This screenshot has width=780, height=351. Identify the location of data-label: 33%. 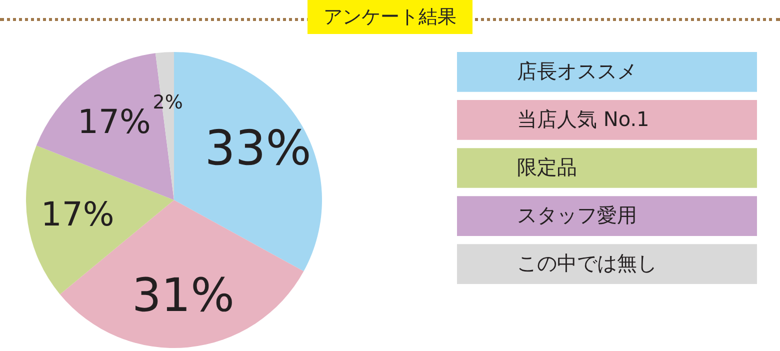
(258, 148).